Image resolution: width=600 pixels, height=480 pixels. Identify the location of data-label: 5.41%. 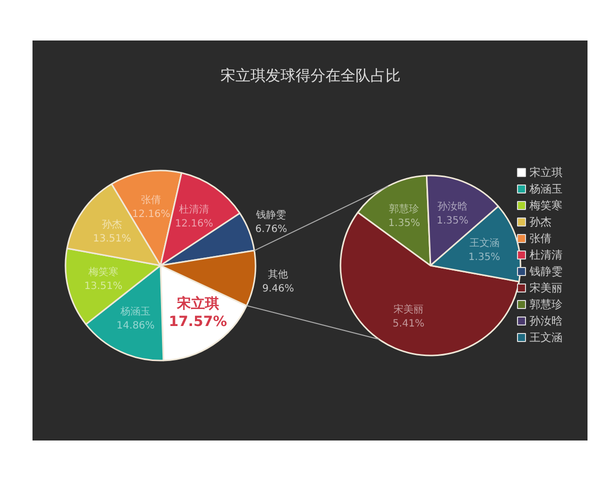
(408, 324).